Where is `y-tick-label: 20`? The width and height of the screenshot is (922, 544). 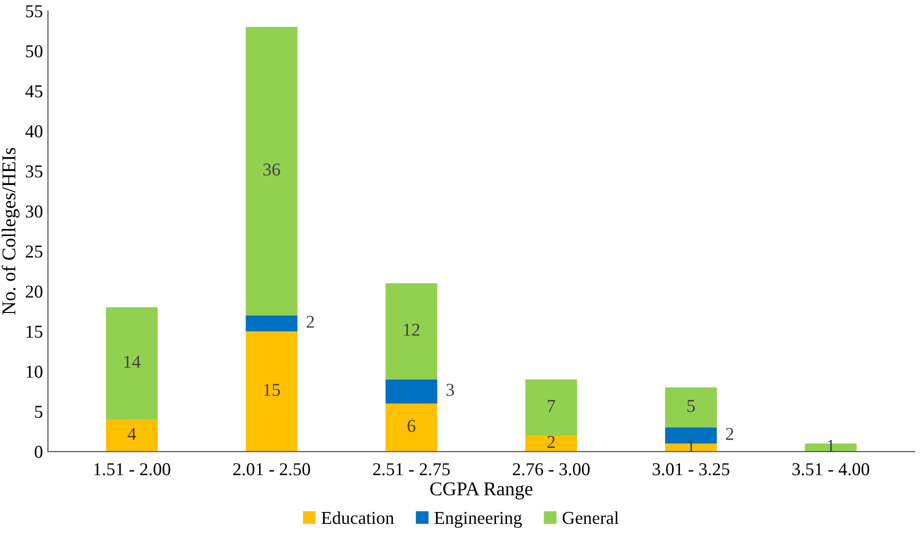
y-tick-label: 20 is located at coordinates (34, 292).